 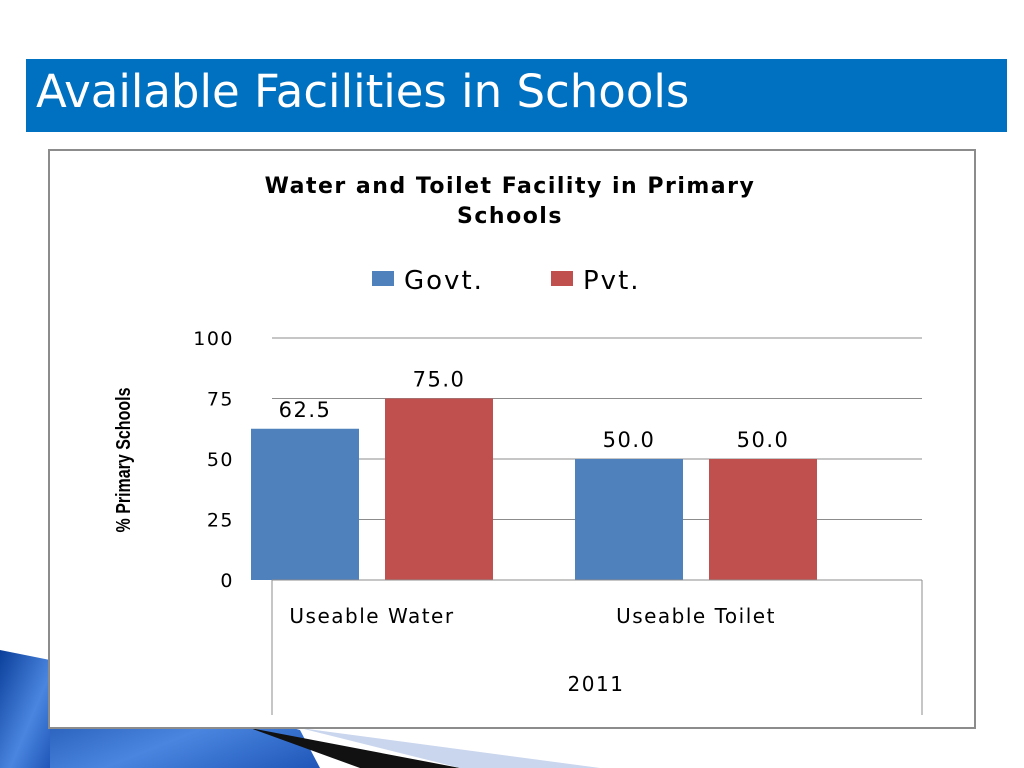 What do you see at coordinates (510, 216) in the screenshot?
I see `chart-title-line-2: Schools` at bounding box center [510, 216].